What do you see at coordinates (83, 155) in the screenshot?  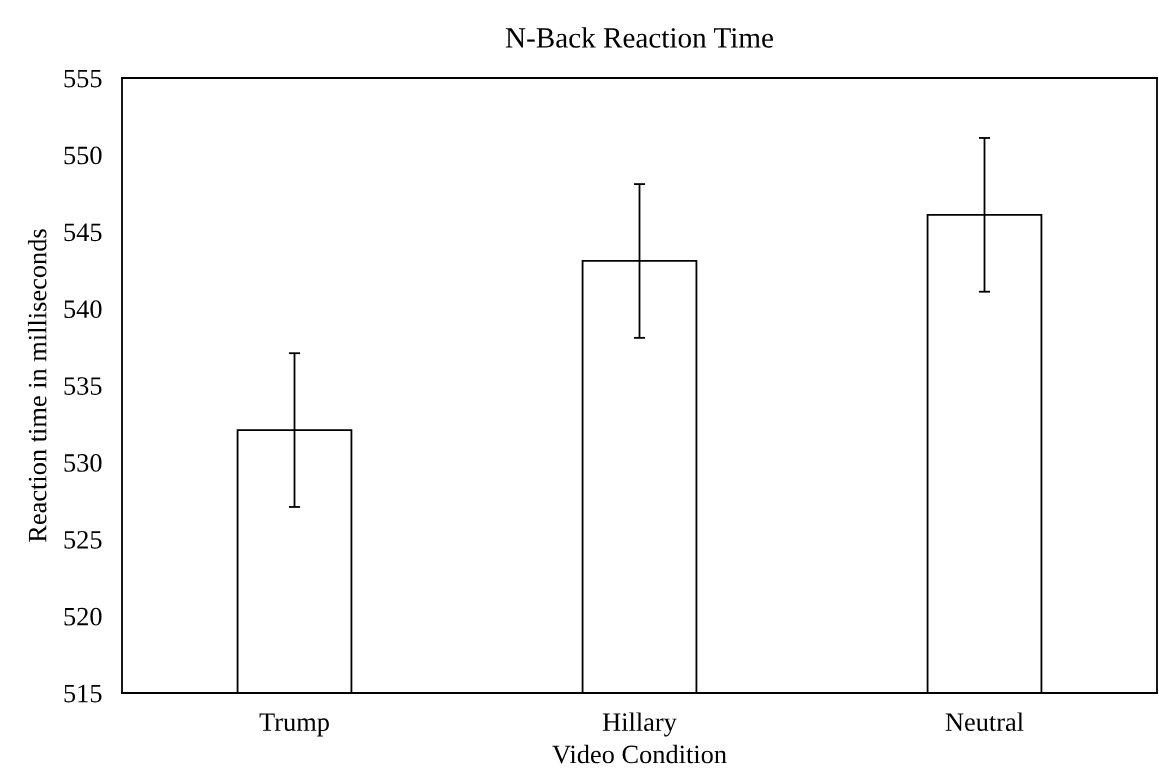 I see `y-tick-label: 550` at bounding box center [83, 155].